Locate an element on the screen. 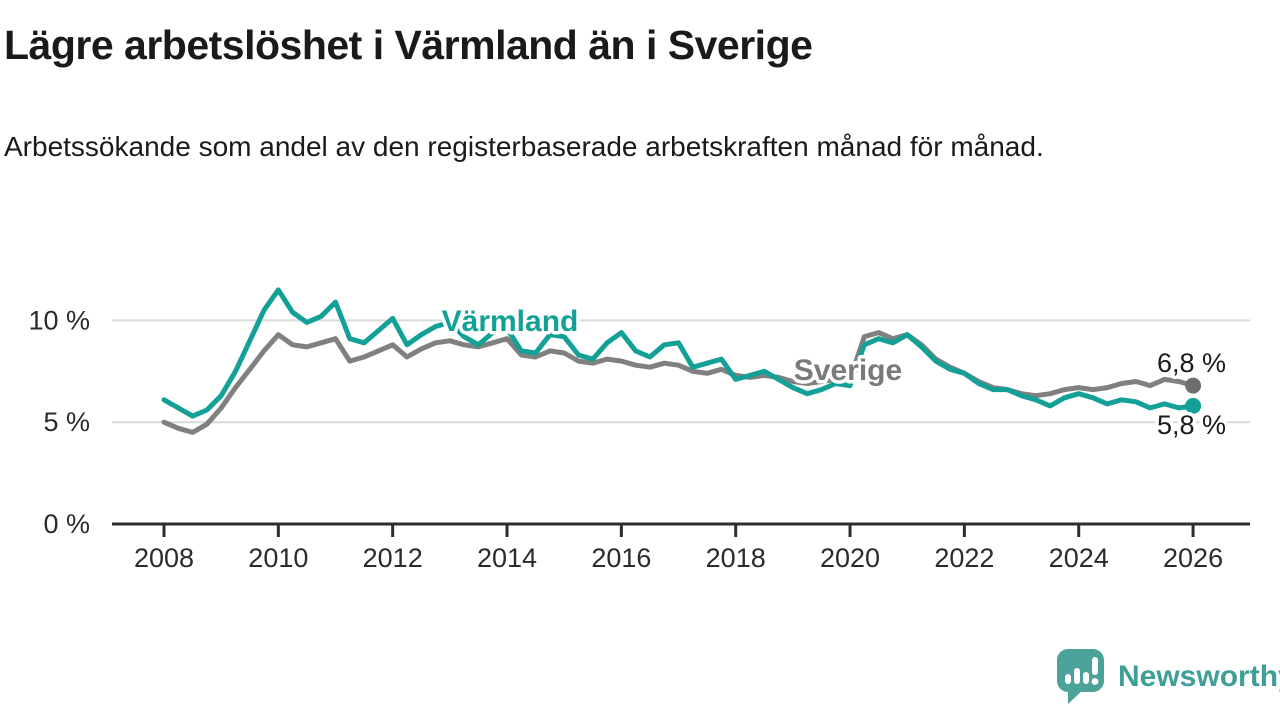  x-tick-label: 2020 is located at coordinates (850, 558).